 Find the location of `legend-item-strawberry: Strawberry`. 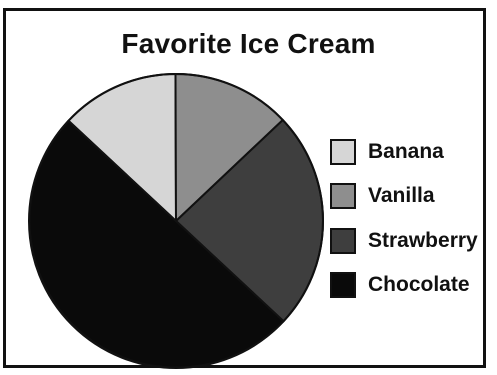

legend-item-strawberry: Strawberry is located at coordinates (404, 241).